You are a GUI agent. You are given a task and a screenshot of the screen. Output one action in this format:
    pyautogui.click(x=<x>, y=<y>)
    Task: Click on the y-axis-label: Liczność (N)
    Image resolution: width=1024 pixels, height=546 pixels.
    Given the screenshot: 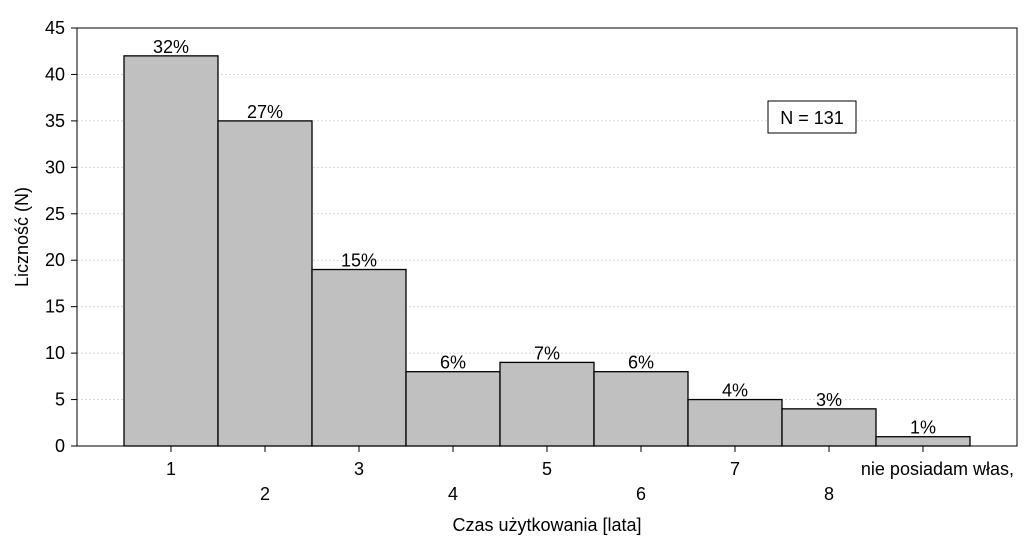 What is the action you would take?
    pyautogui.click(x=22, y=237)
    